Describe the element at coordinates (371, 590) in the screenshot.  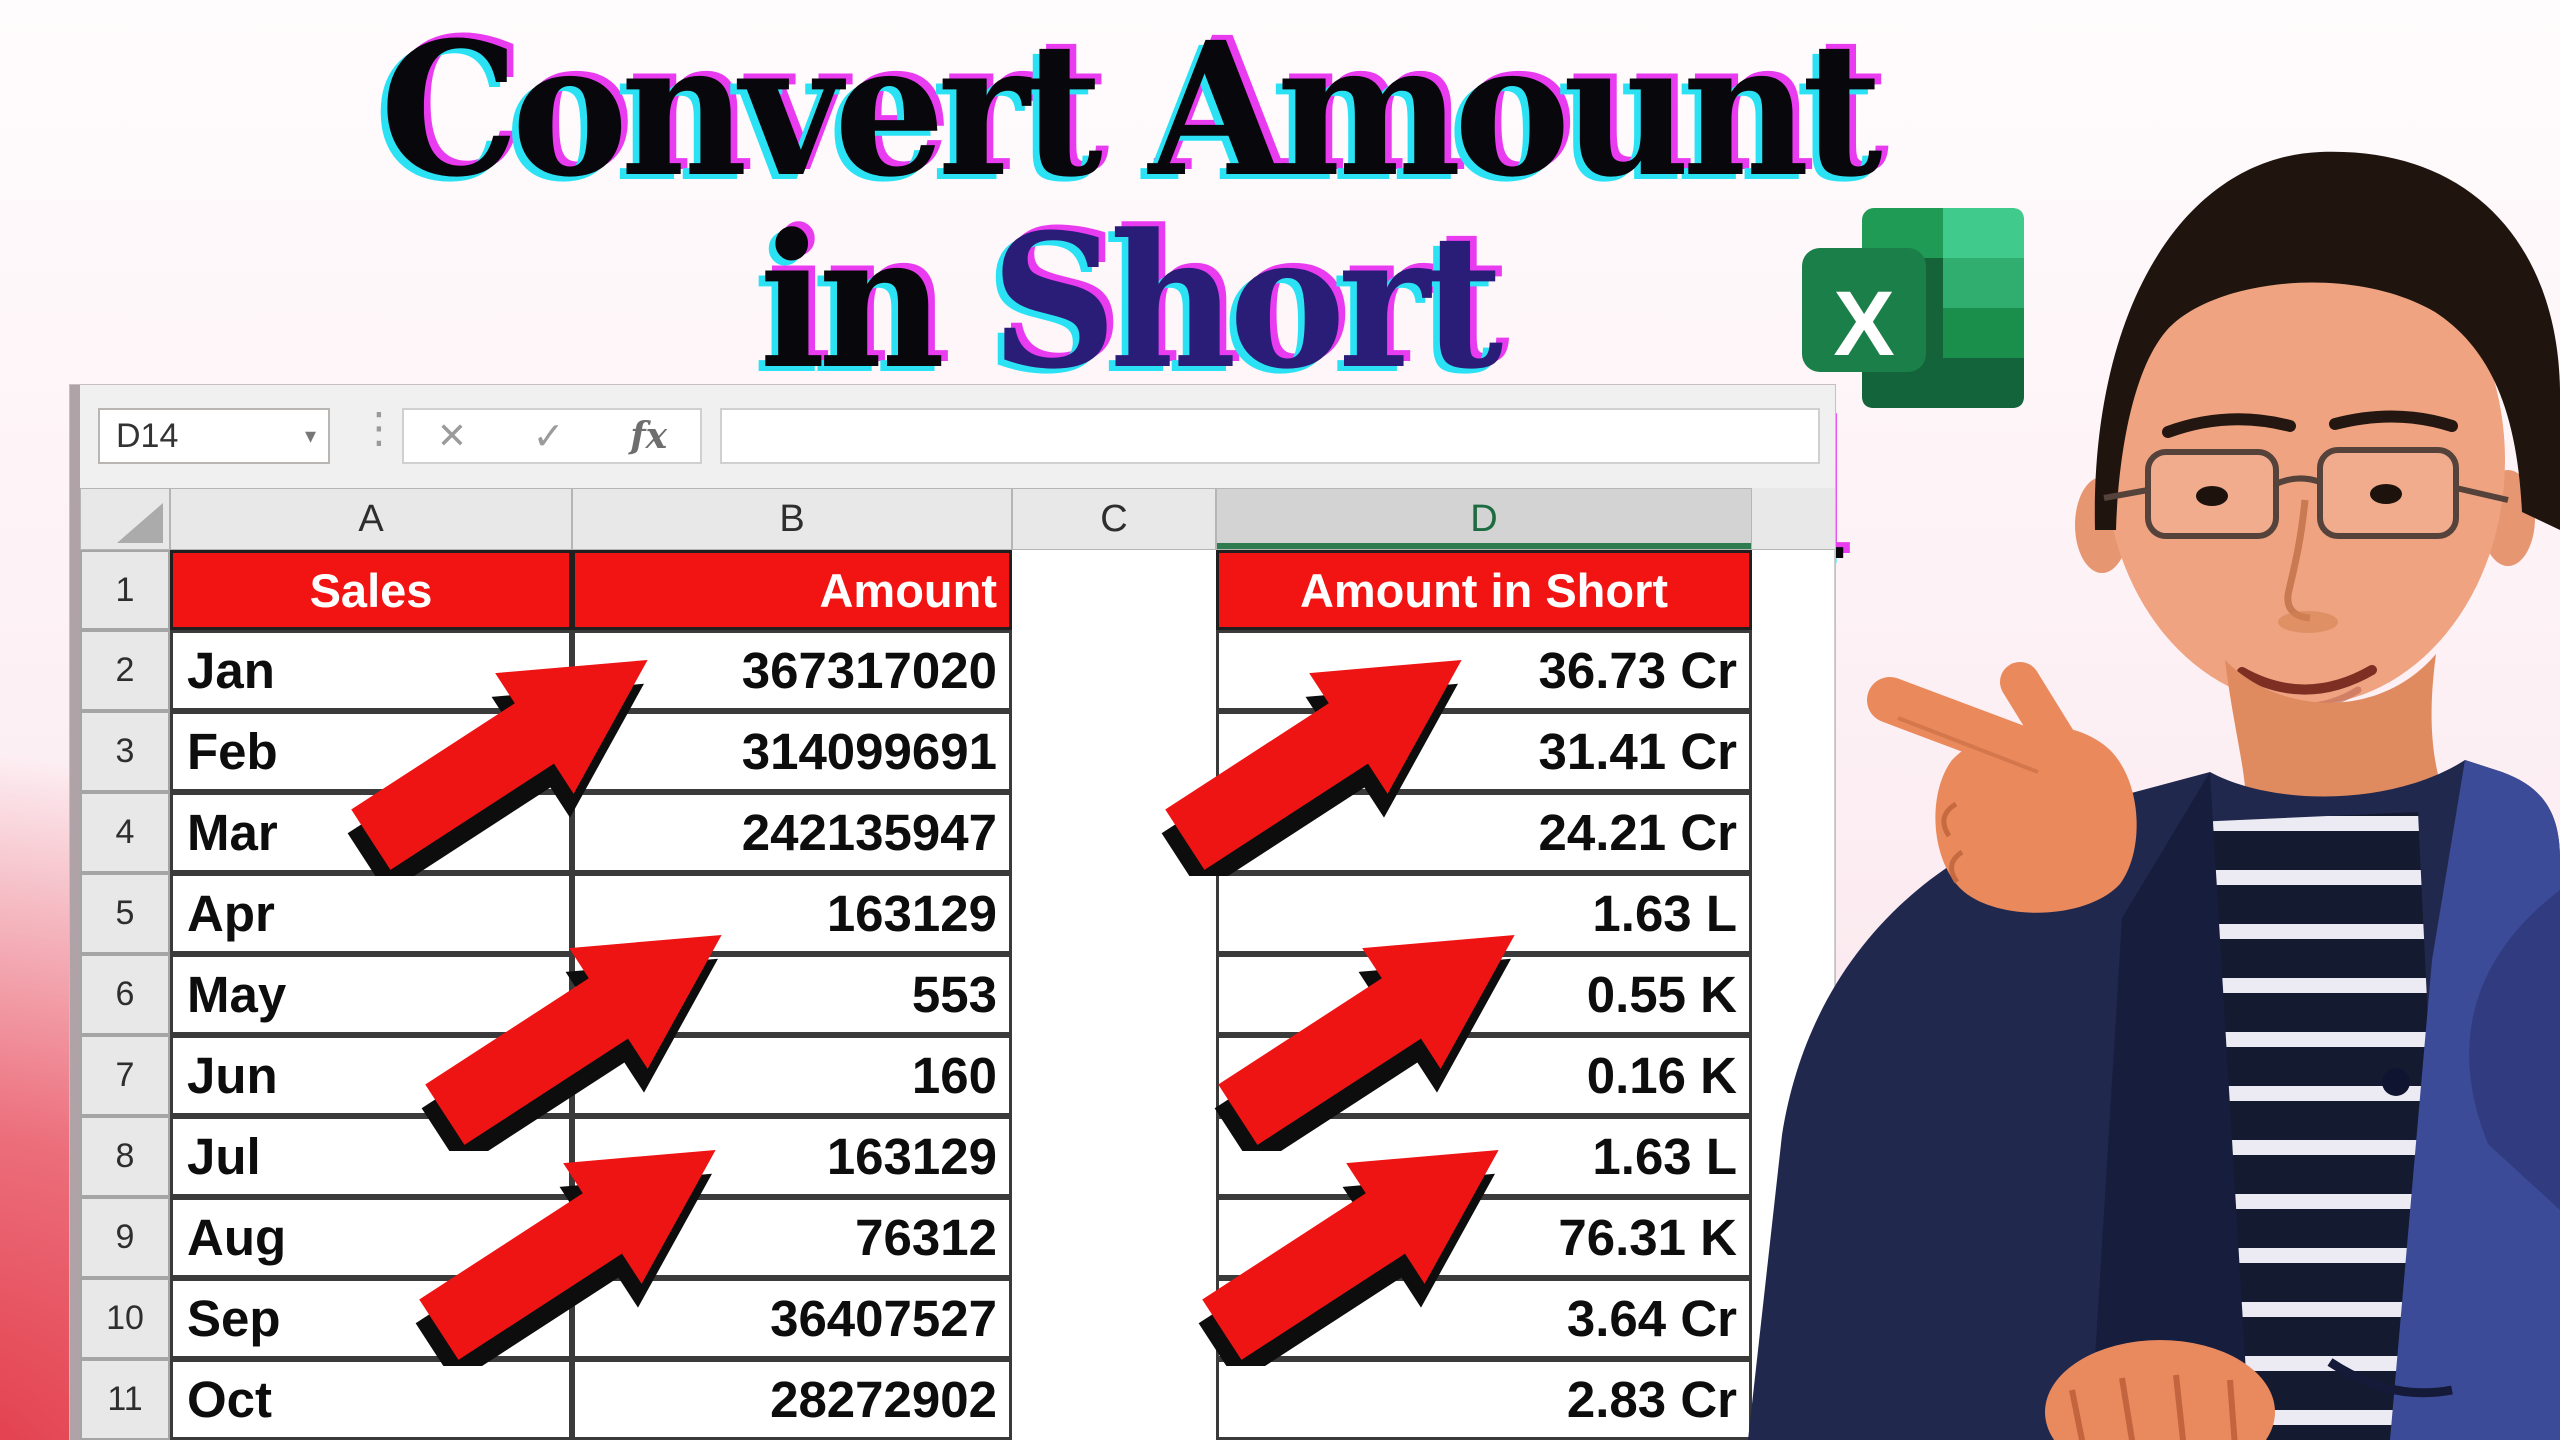
I see `cell-a1-sales: Sales` at that location.